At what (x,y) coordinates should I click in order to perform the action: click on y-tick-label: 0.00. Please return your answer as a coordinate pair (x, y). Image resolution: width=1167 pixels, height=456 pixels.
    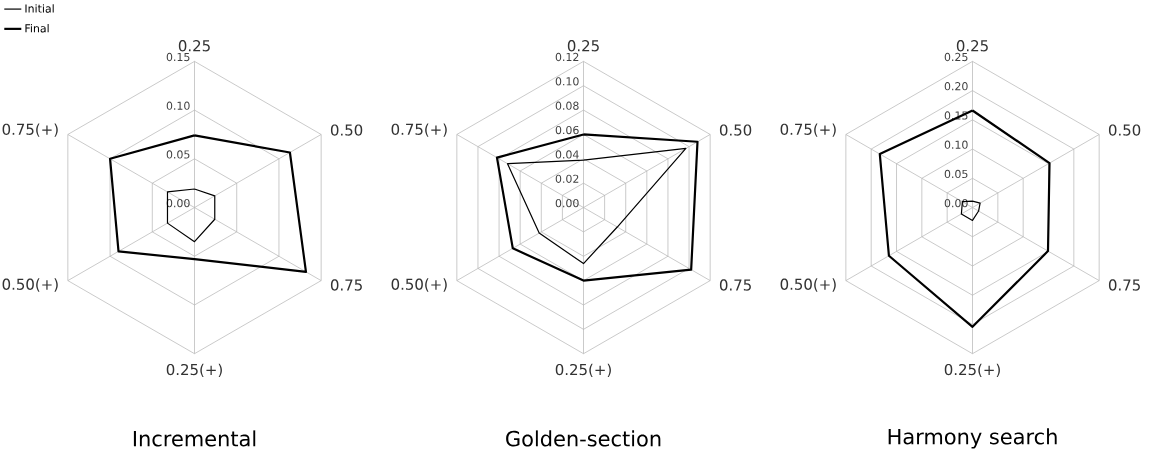
    Looking at the image, I should click on (567, 203).